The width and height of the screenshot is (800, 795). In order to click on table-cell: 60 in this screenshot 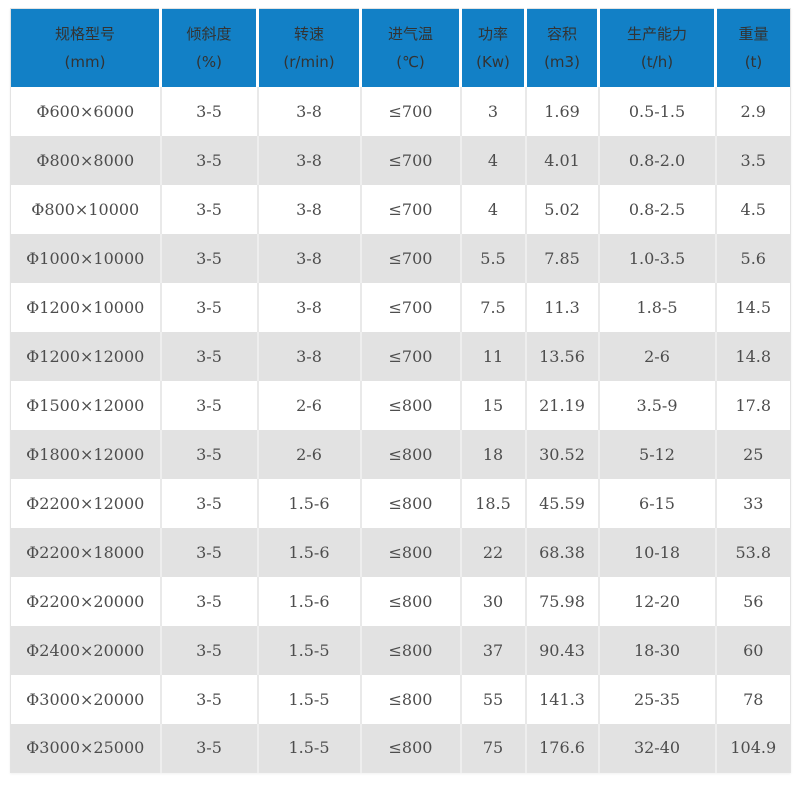, I will do `click(753, 650)`.